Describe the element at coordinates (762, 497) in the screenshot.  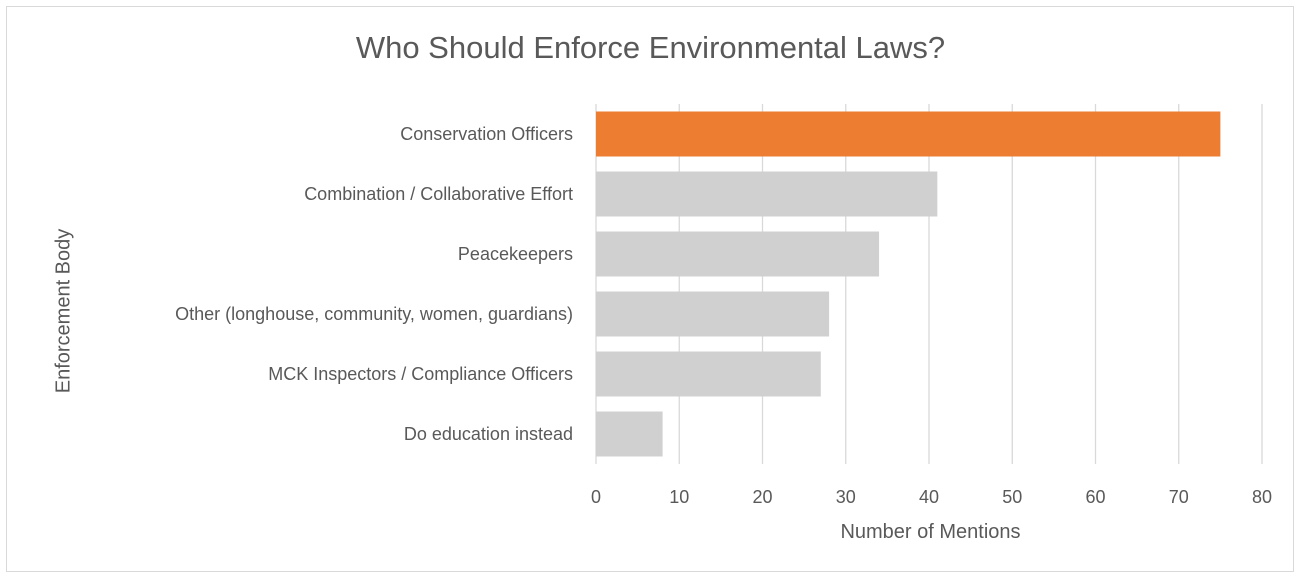
I see `x-tick-label: 20` at that location.